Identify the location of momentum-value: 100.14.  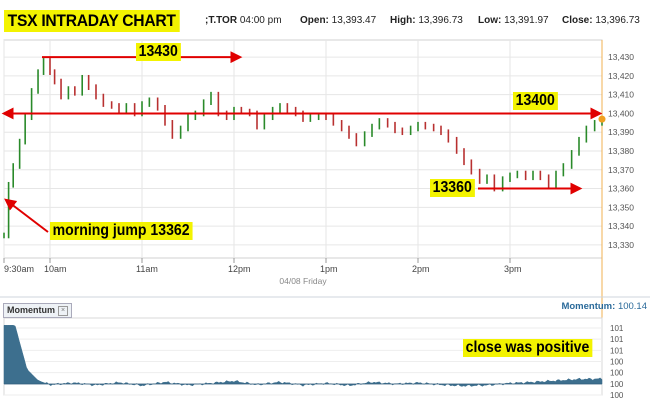
(632, 306).